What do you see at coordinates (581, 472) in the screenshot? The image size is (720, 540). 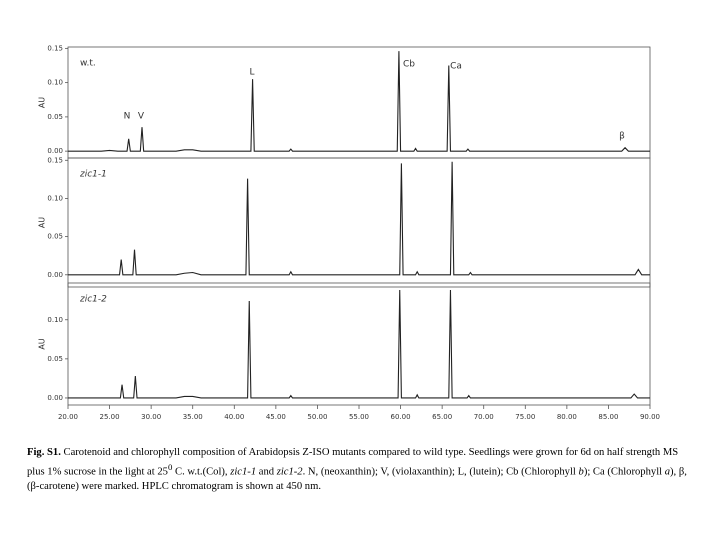 I see `caption-text: b` at bounding box center [581, 472].